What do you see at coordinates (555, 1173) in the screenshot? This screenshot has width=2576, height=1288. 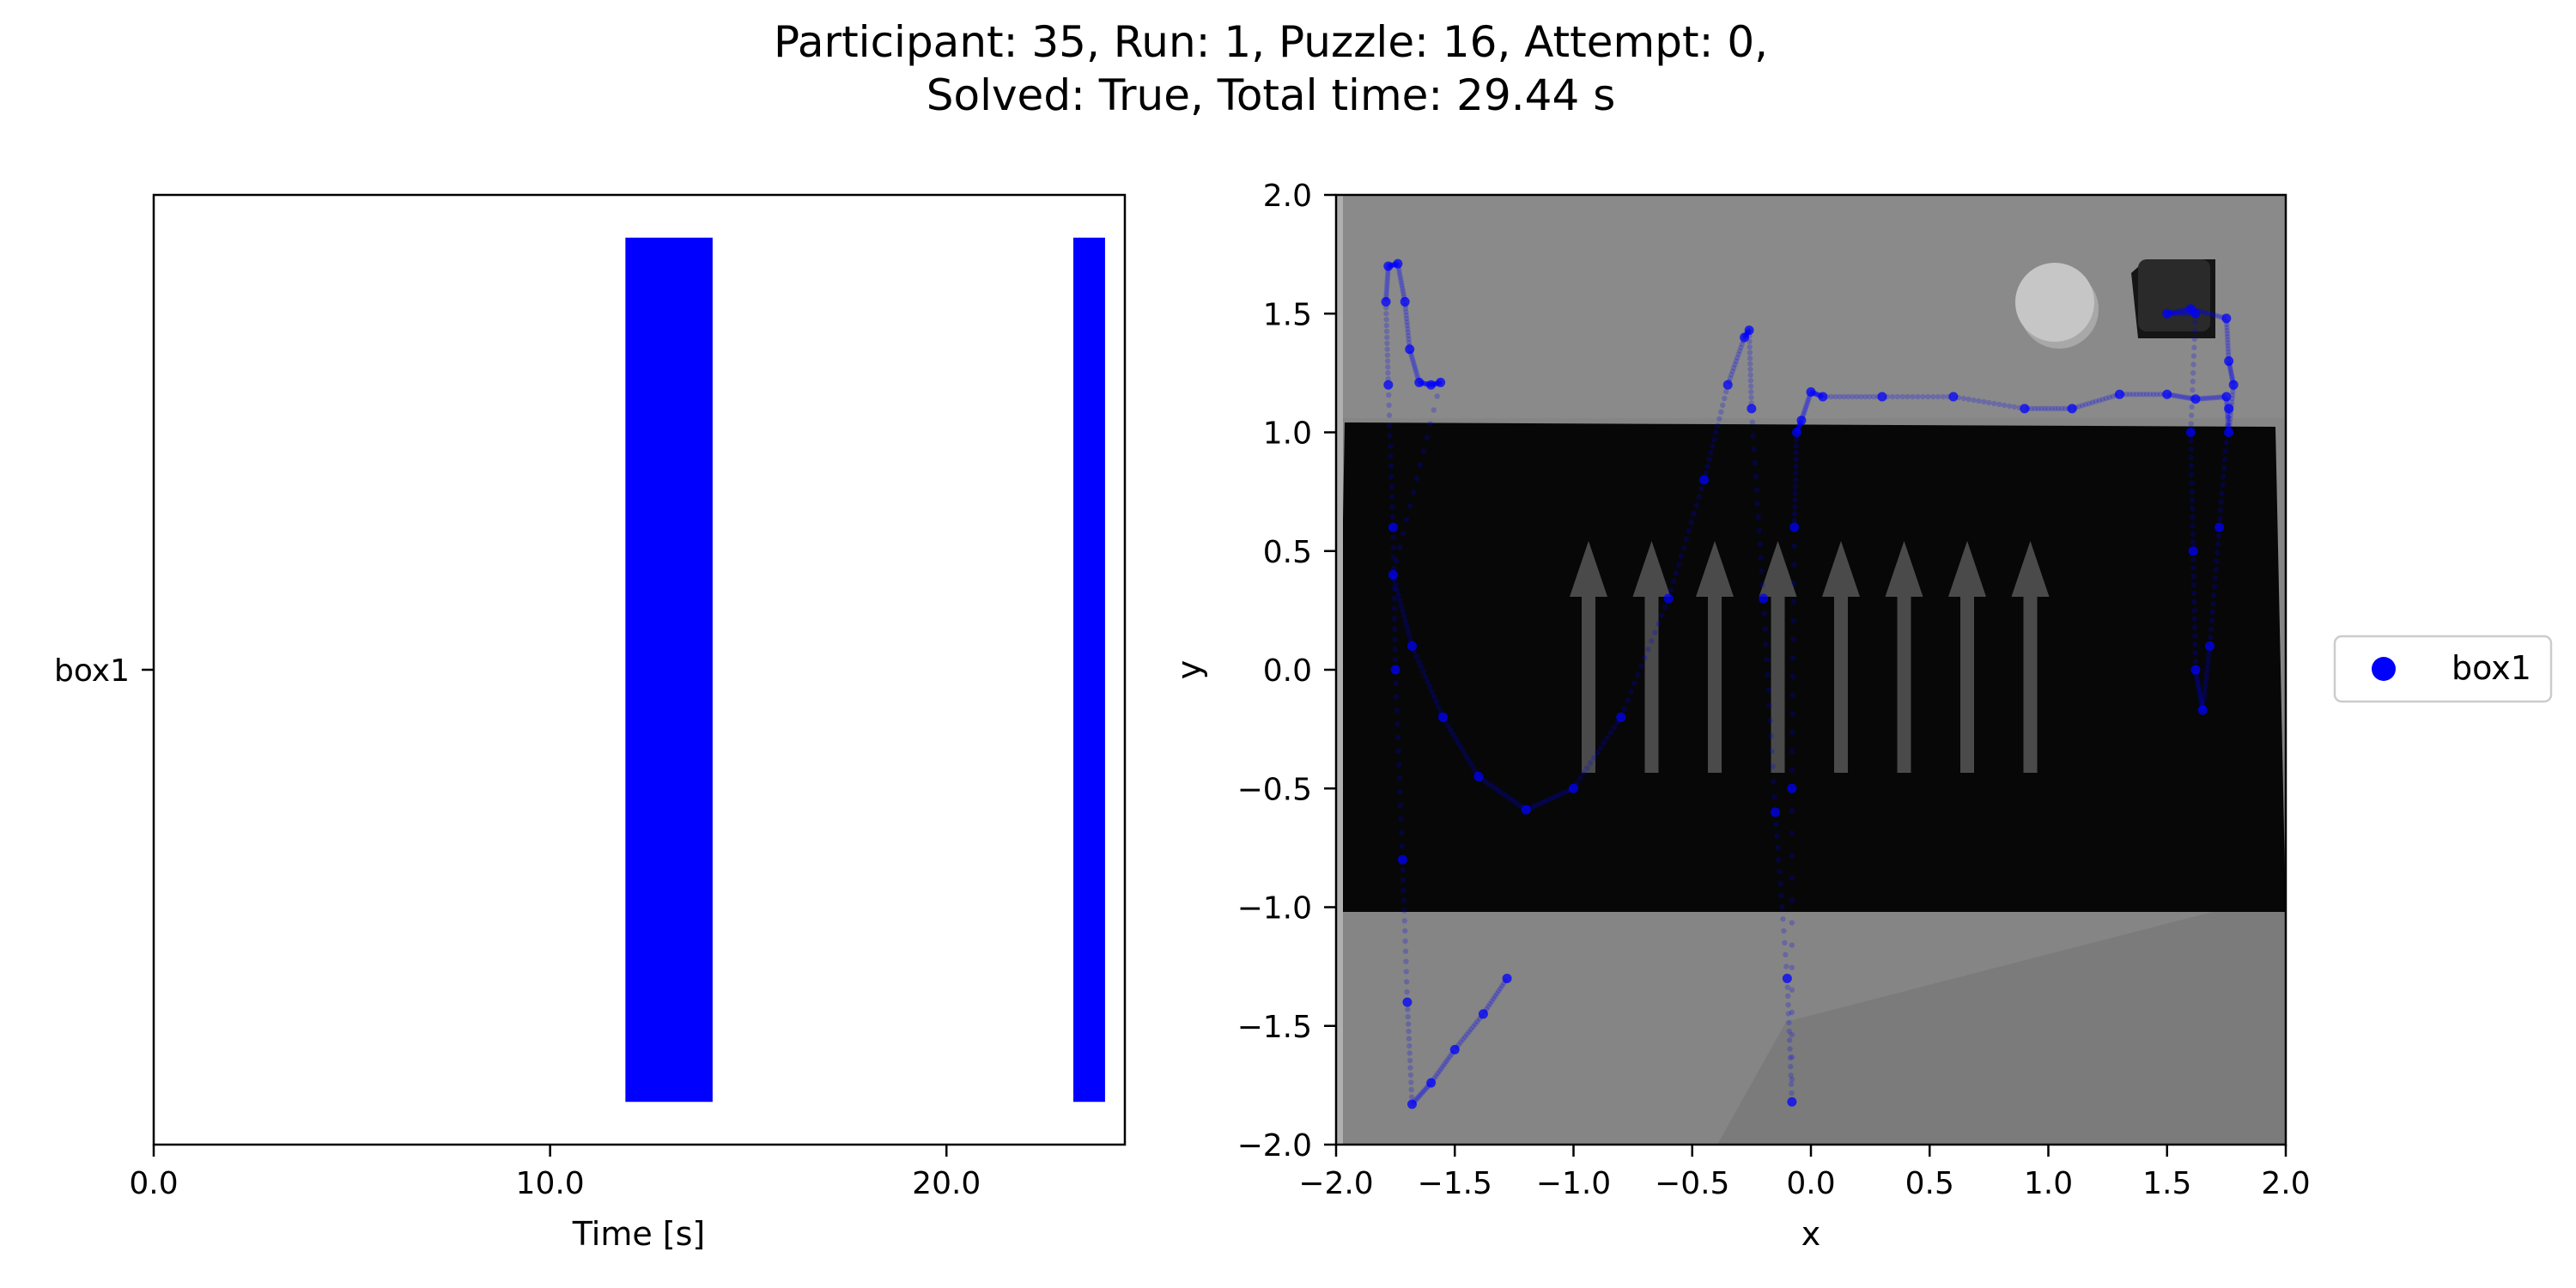 I see `timeline-x-ticks: 0.0 10.0 20.0` at bounding box center [555, 1173].